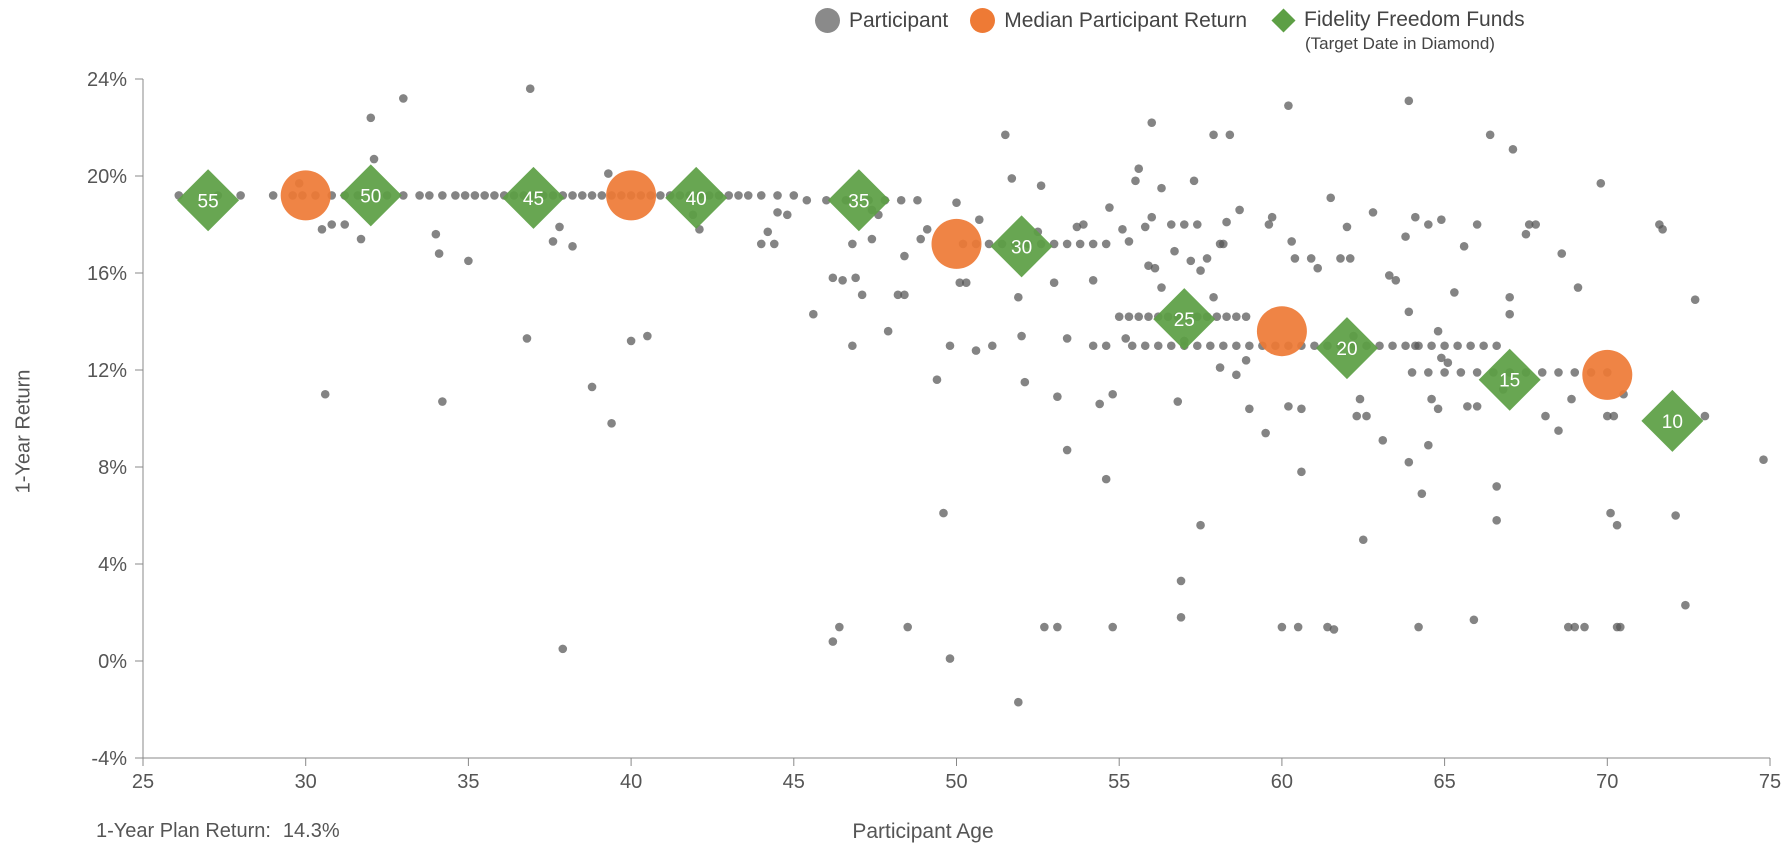  Describe the element at coordinates (1346, 348) in the screenshot. I see `fund-diamond` at that location.